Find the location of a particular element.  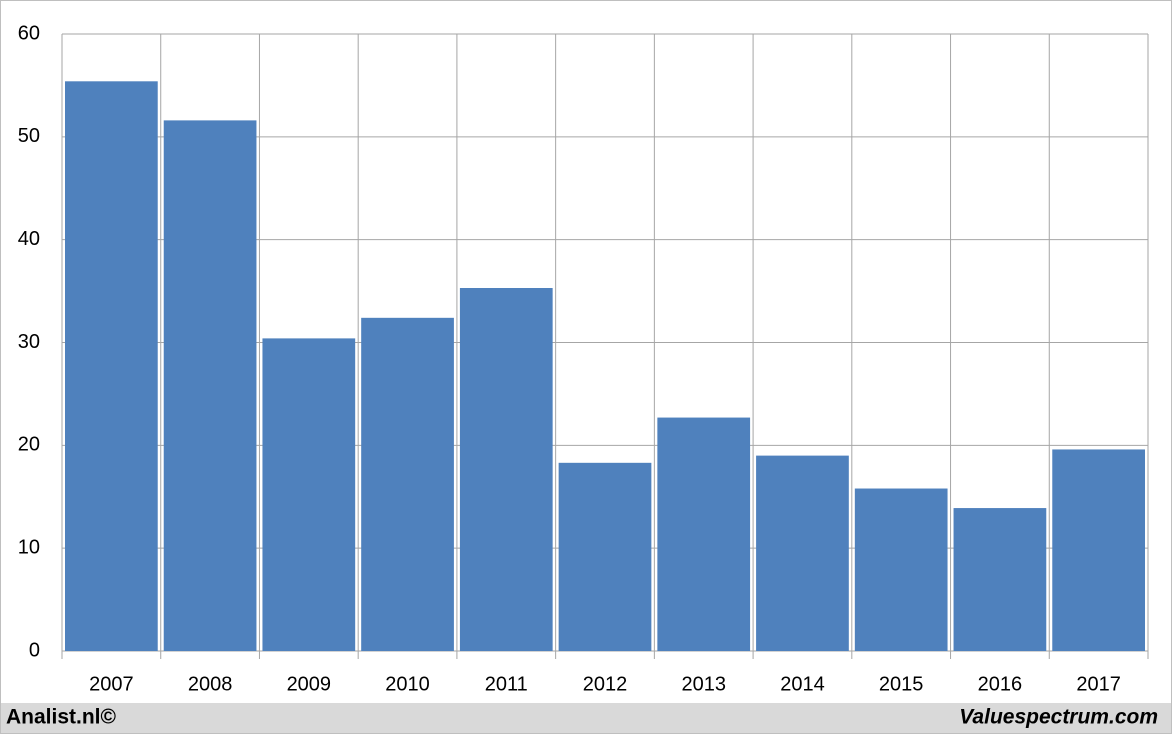

y-tick-label: 50 is located at coordinates (29, 136).